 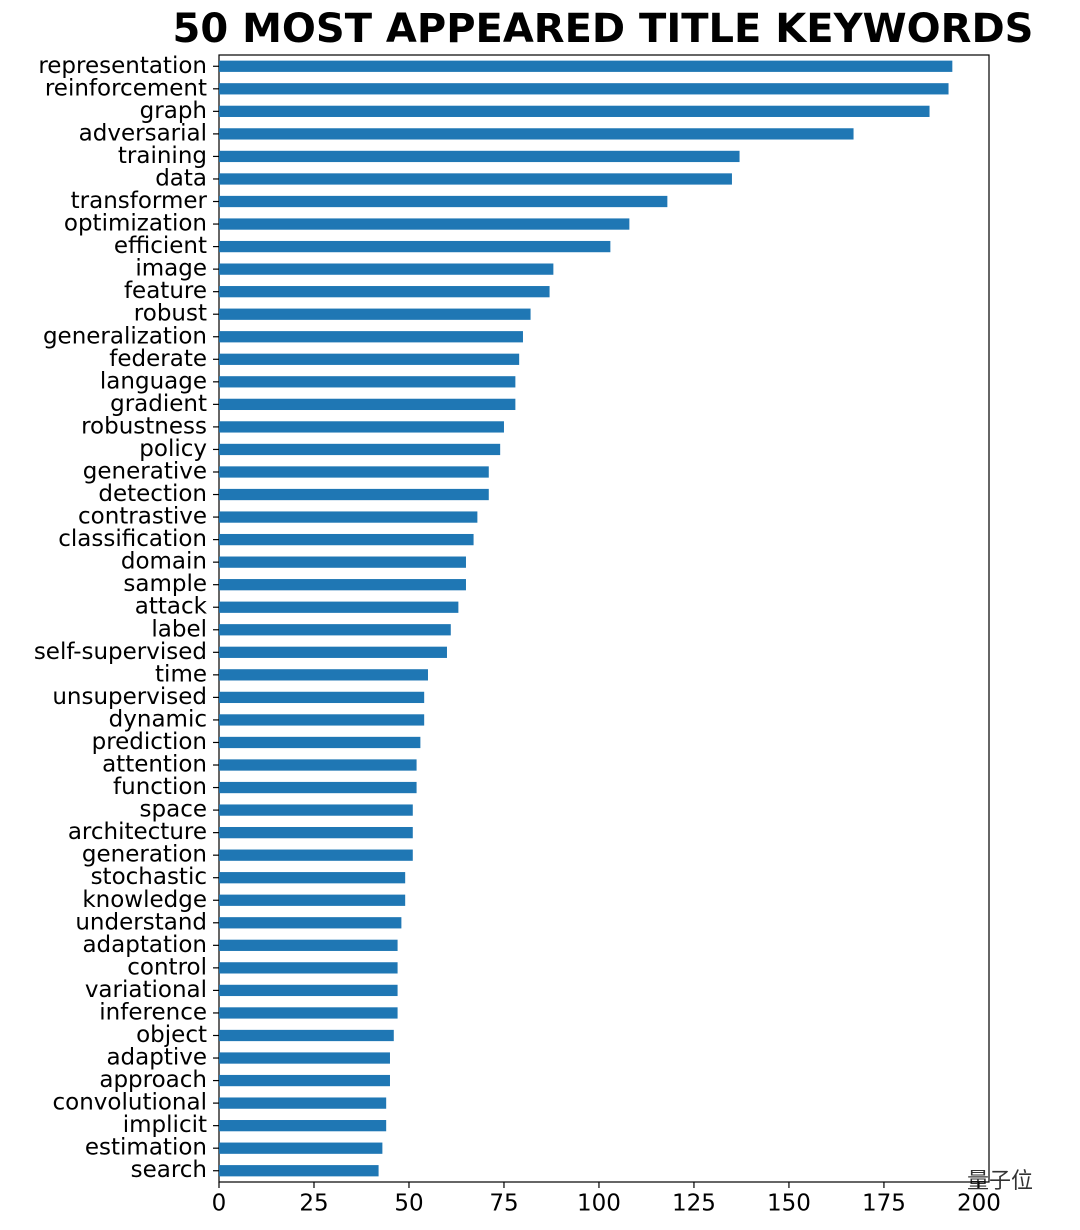 I want to click on y-tick-label: adaptive, so click(x=156, y=1058).